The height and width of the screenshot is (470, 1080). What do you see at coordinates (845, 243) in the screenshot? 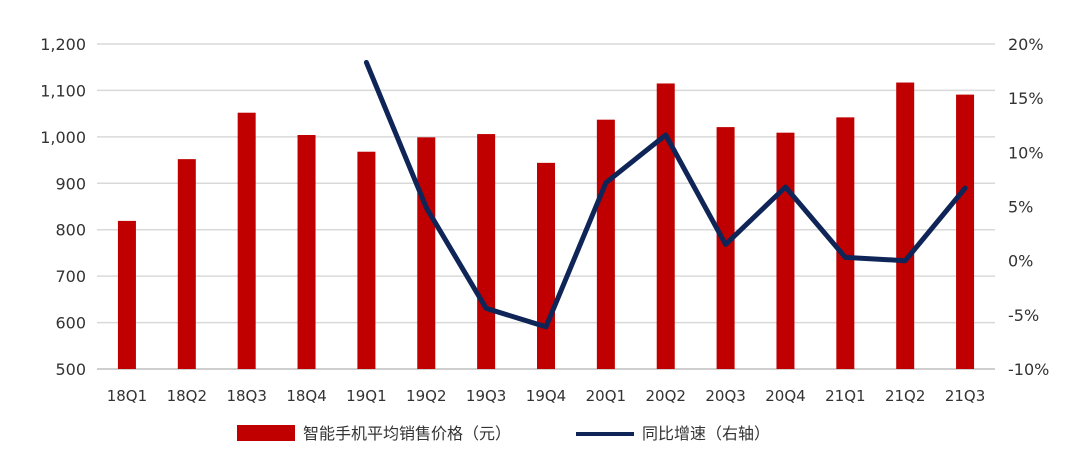
I see `bar-21Q1` at bounding box center [845, 243].